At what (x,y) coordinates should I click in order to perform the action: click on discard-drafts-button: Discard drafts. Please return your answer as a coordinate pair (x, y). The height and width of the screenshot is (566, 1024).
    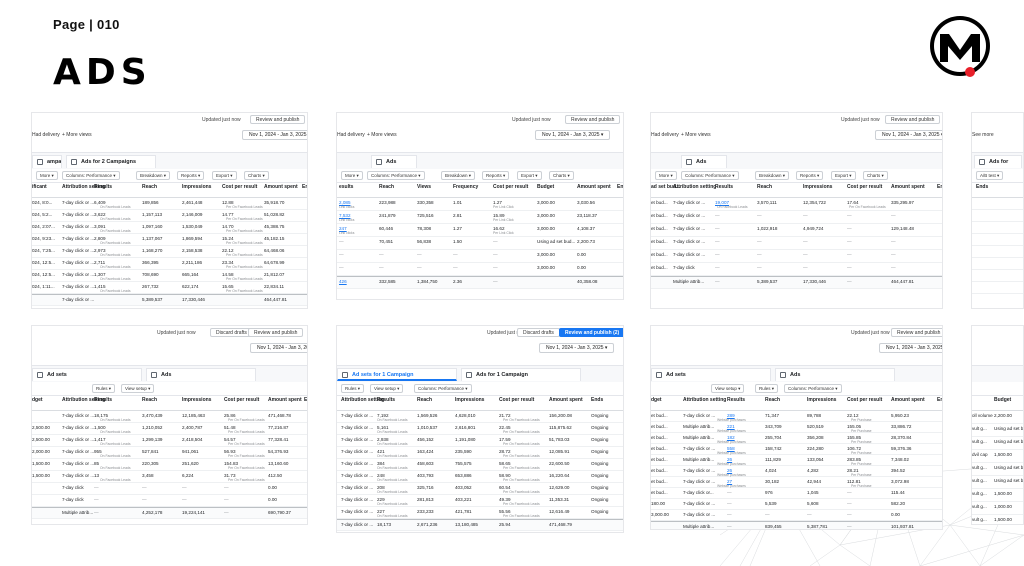
    Looking at the image, I should click on (231, 332).